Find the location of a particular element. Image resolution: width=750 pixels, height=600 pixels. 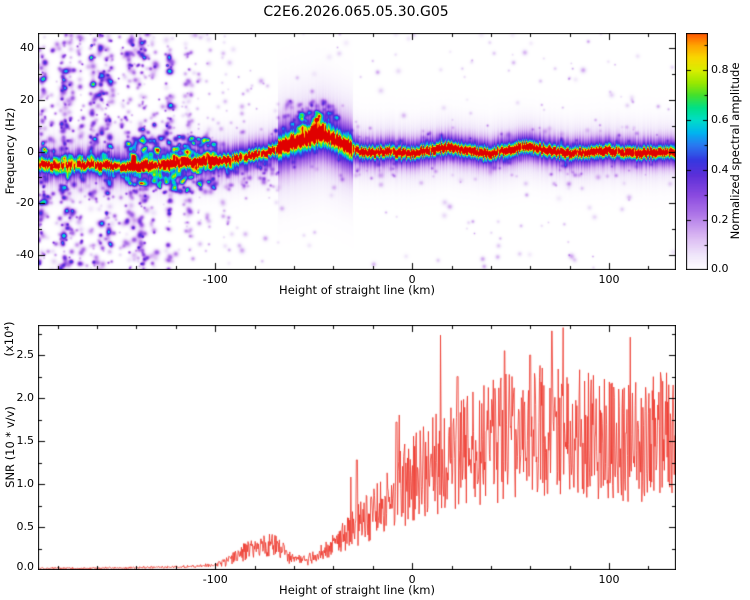

frequency-tick-label: 40 is located at coordinates (27, 48).